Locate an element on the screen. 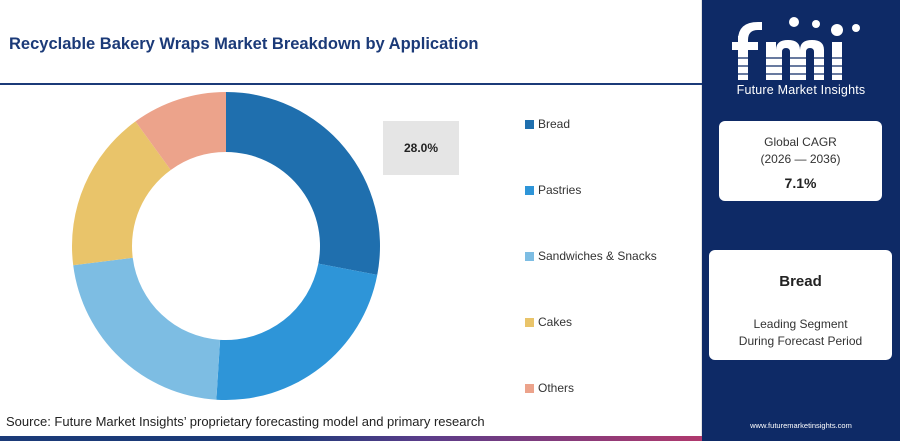  legend-item-cakes: Cakes is located at coordinates (548, 322).